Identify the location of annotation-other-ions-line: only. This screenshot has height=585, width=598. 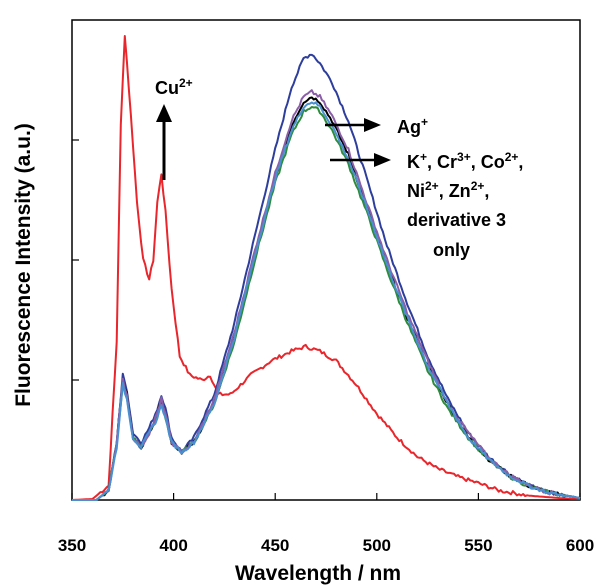
(451, 250).